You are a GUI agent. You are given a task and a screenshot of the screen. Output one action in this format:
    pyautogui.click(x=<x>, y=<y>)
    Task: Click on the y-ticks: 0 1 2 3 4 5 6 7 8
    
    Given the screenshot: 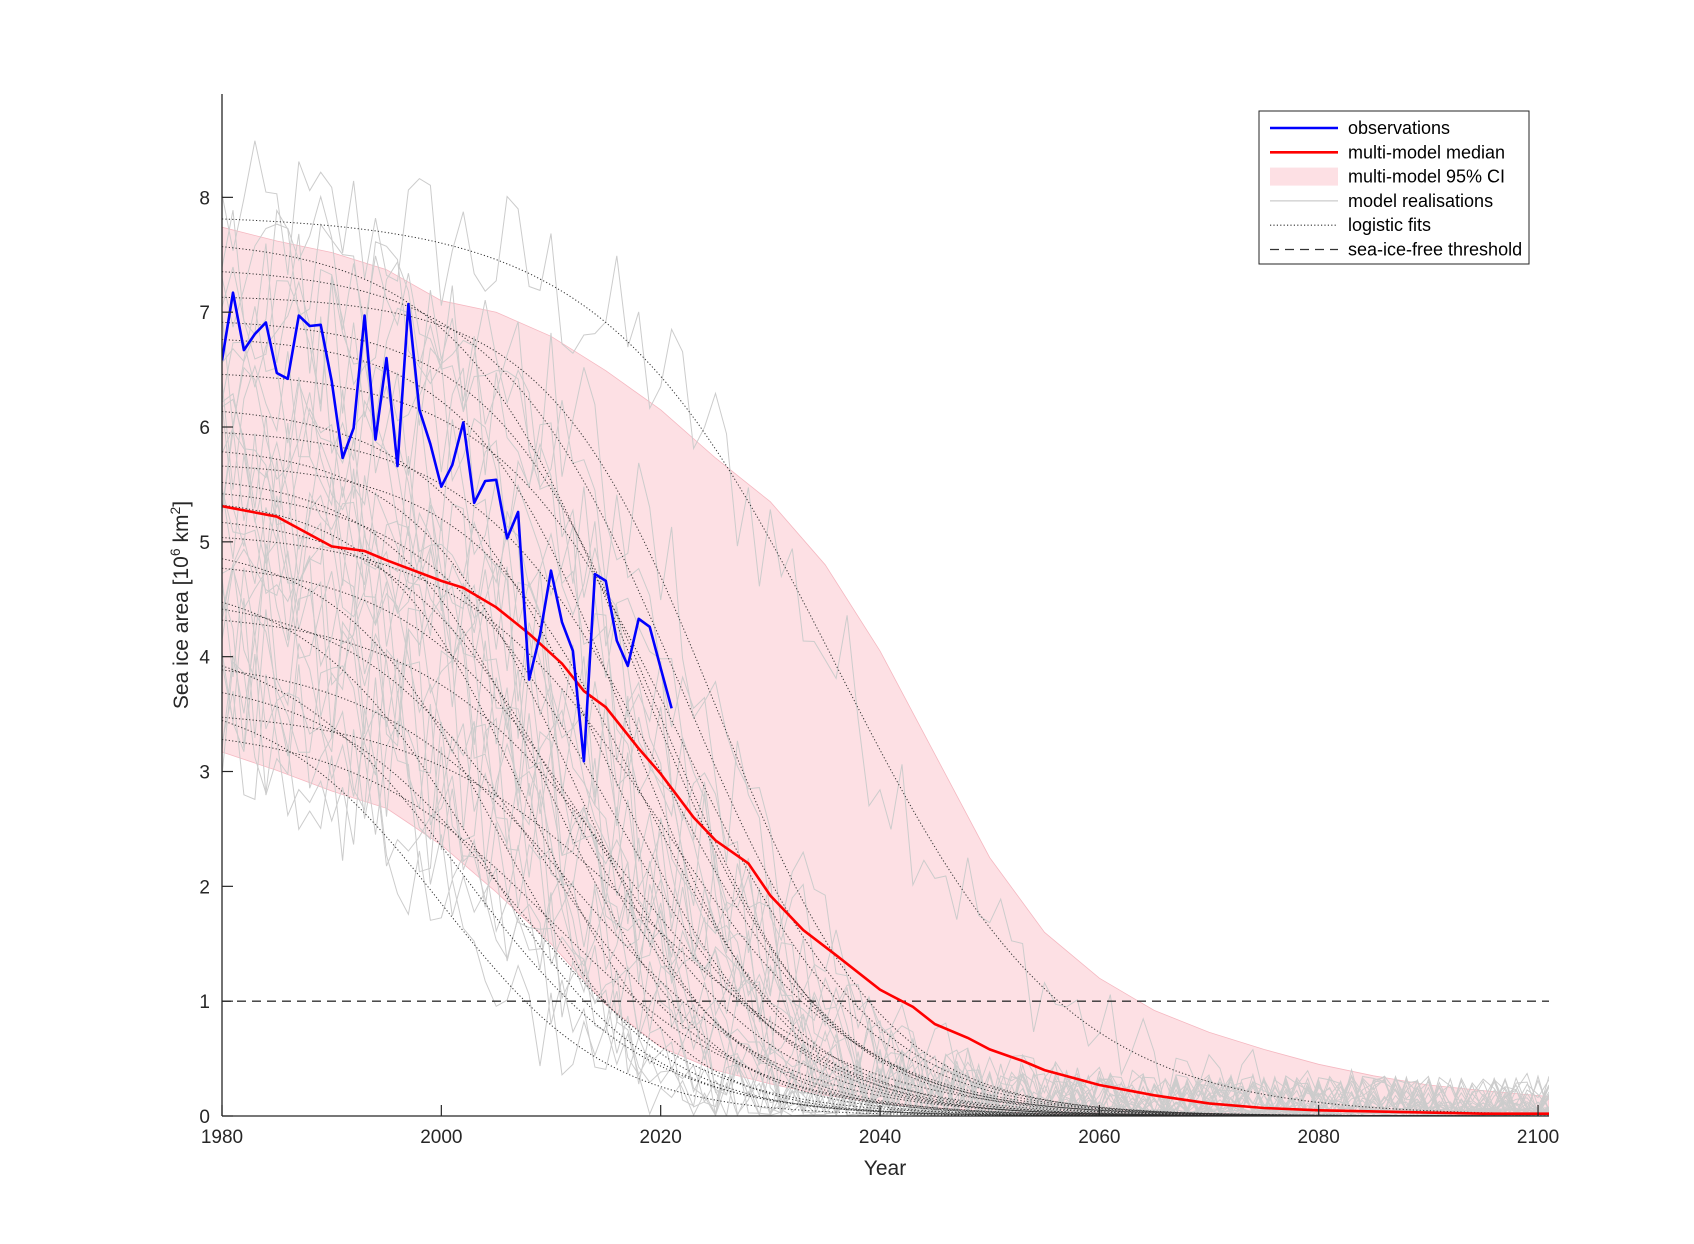 What is the action you would take?
    pyautogui.click(x=216, y=658)
    